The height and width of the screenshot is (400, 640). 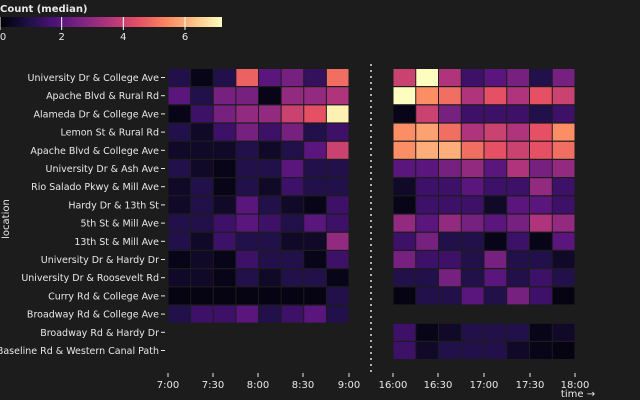 I want to click on y-axis-label: location, so click(x=6, y=219).